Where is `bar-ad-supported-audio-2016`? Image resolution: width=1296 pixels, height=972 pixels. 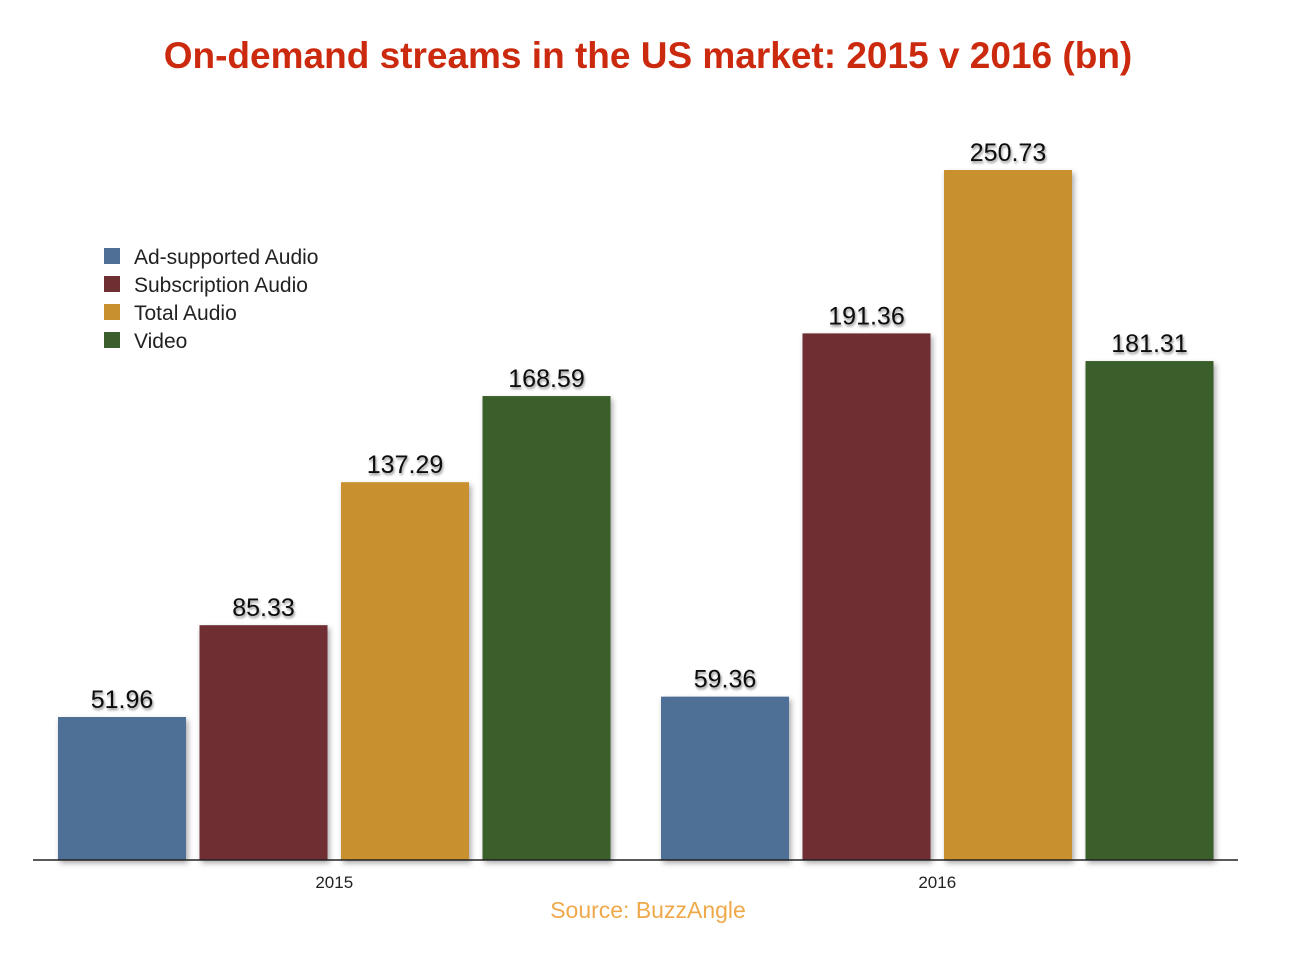 bar-ad-supported-audio-2016 is located at coordinates (725, 778).